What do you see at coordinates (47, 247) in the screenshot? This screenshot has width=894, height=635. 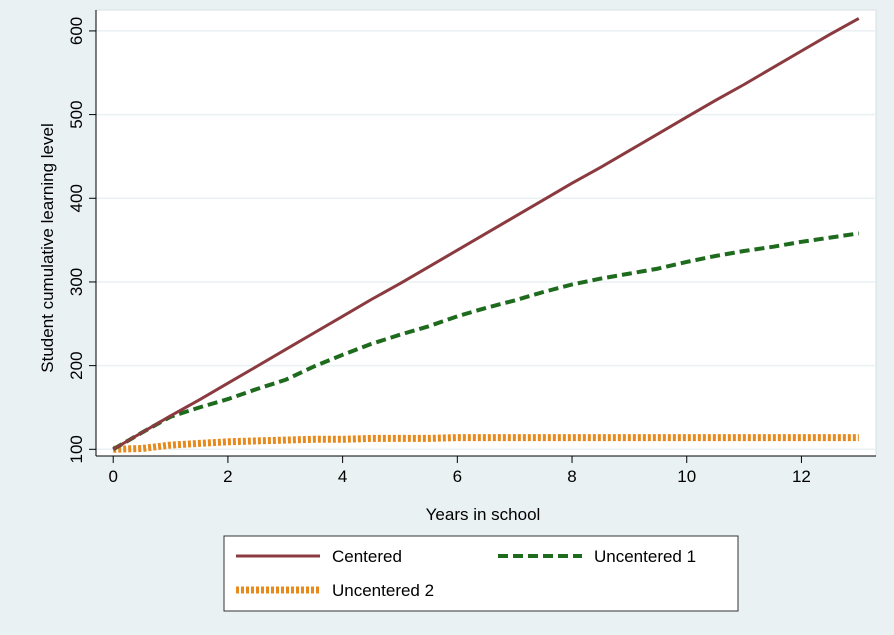 I see `y-axis-label: Student cumulative learning level` at bounding box center [47, 247].